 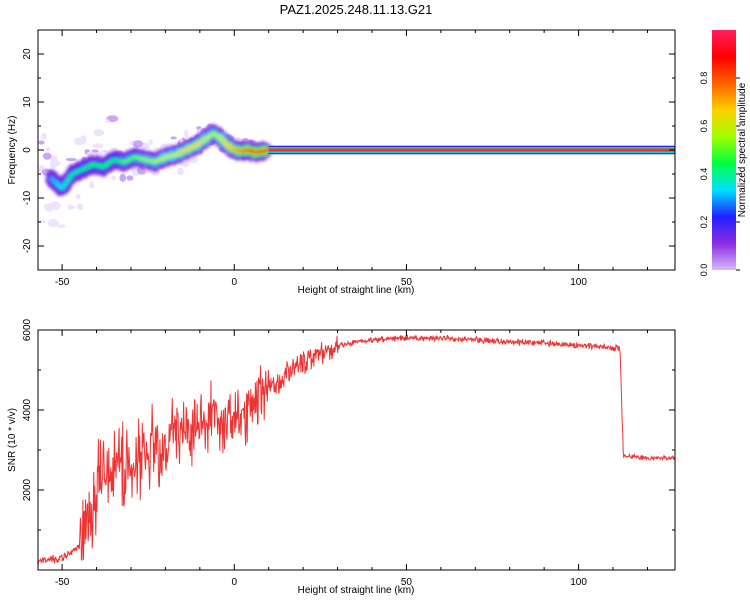 What do you see at coordinates (27, 54) in the screenshot?
I see `spectrogram-y-tick-label: 20` at bounding box center [27, 54].